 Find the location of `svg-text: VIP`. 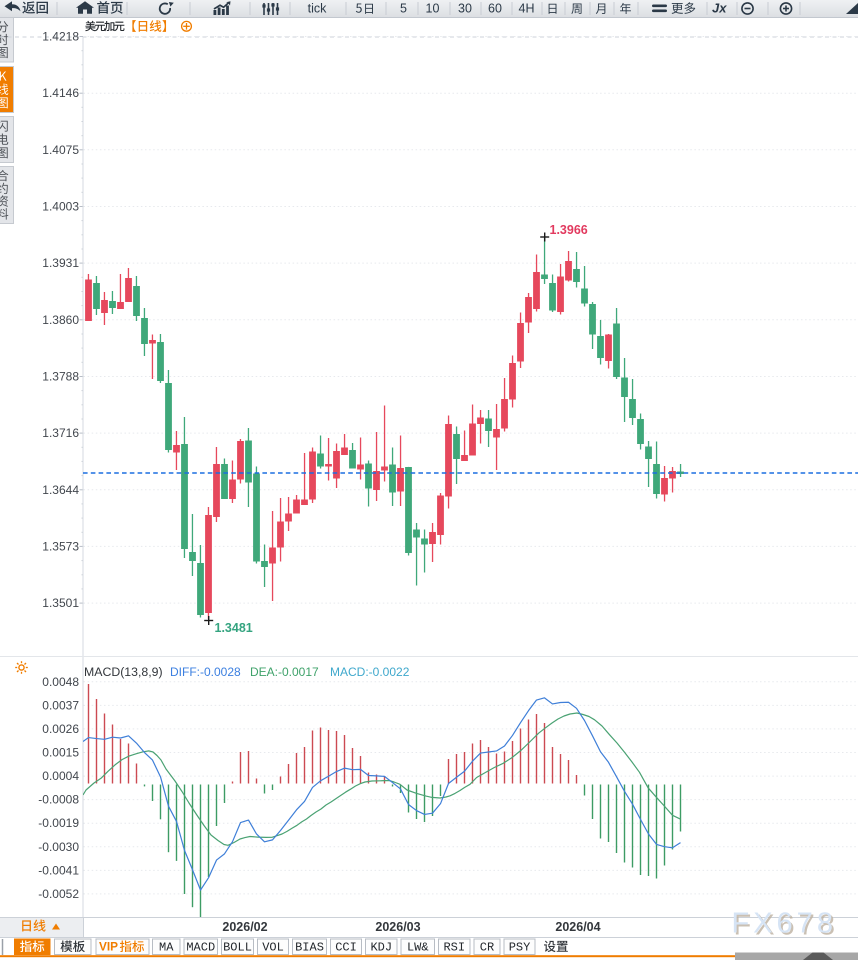

svg-text: VIP is located at coordinates (108, 947).